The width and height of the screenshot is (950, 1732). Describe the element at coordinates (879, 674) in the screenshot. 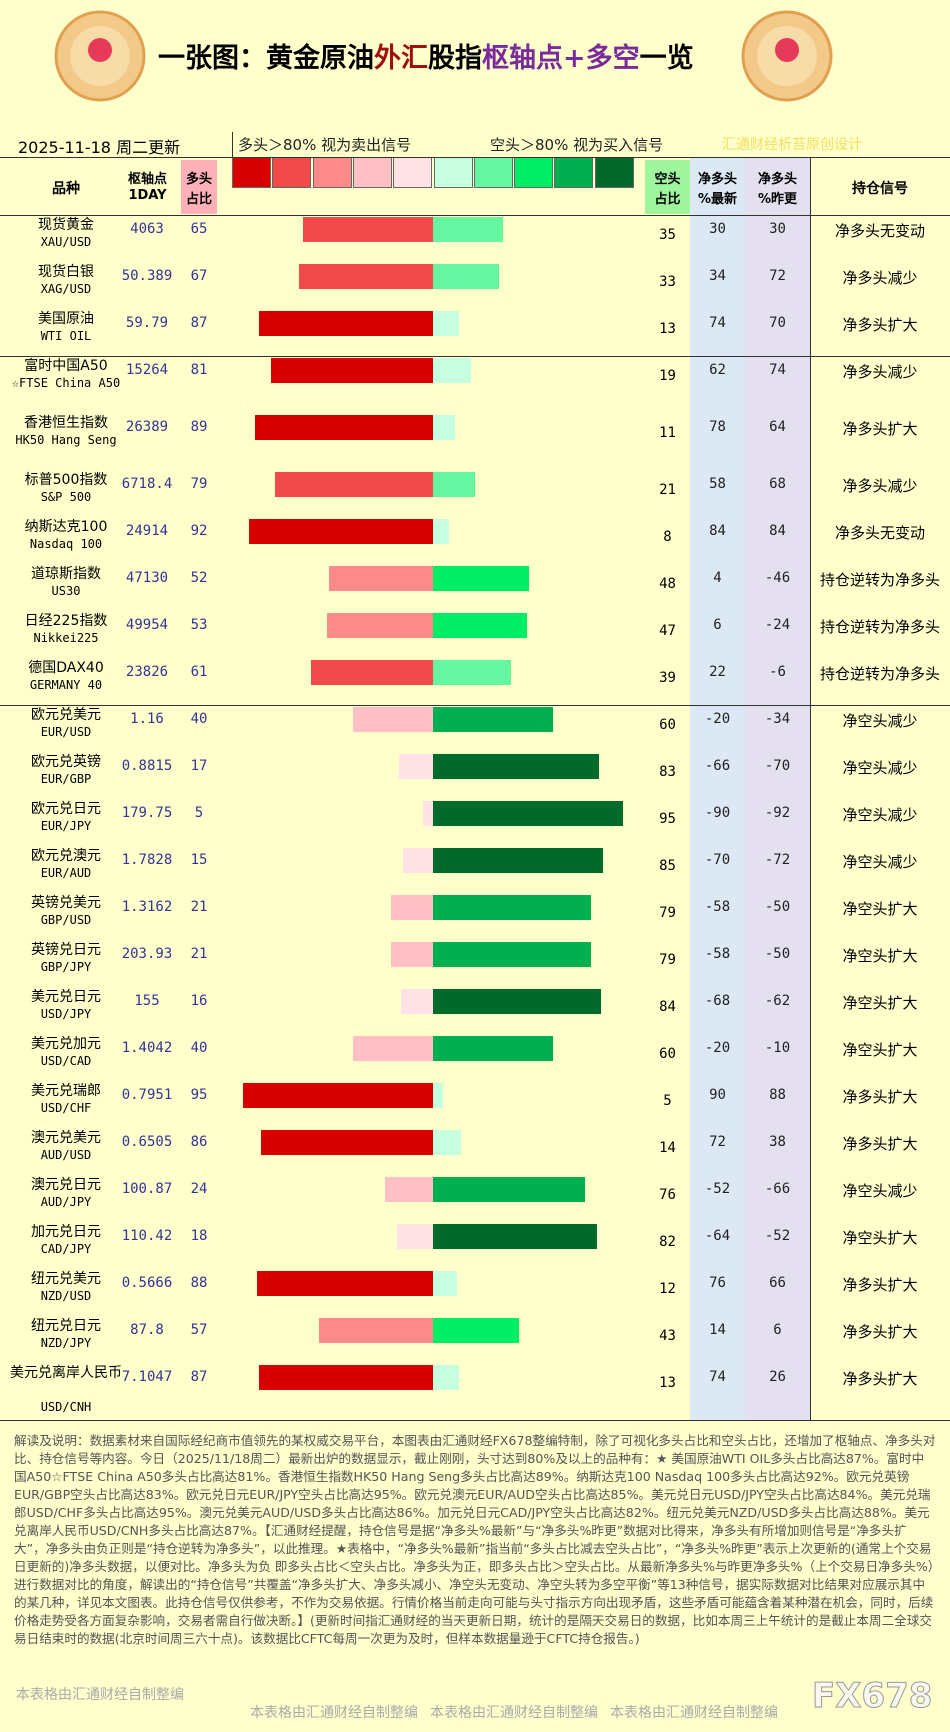

I see `signal: 持仓逆转为净多头` at that location.